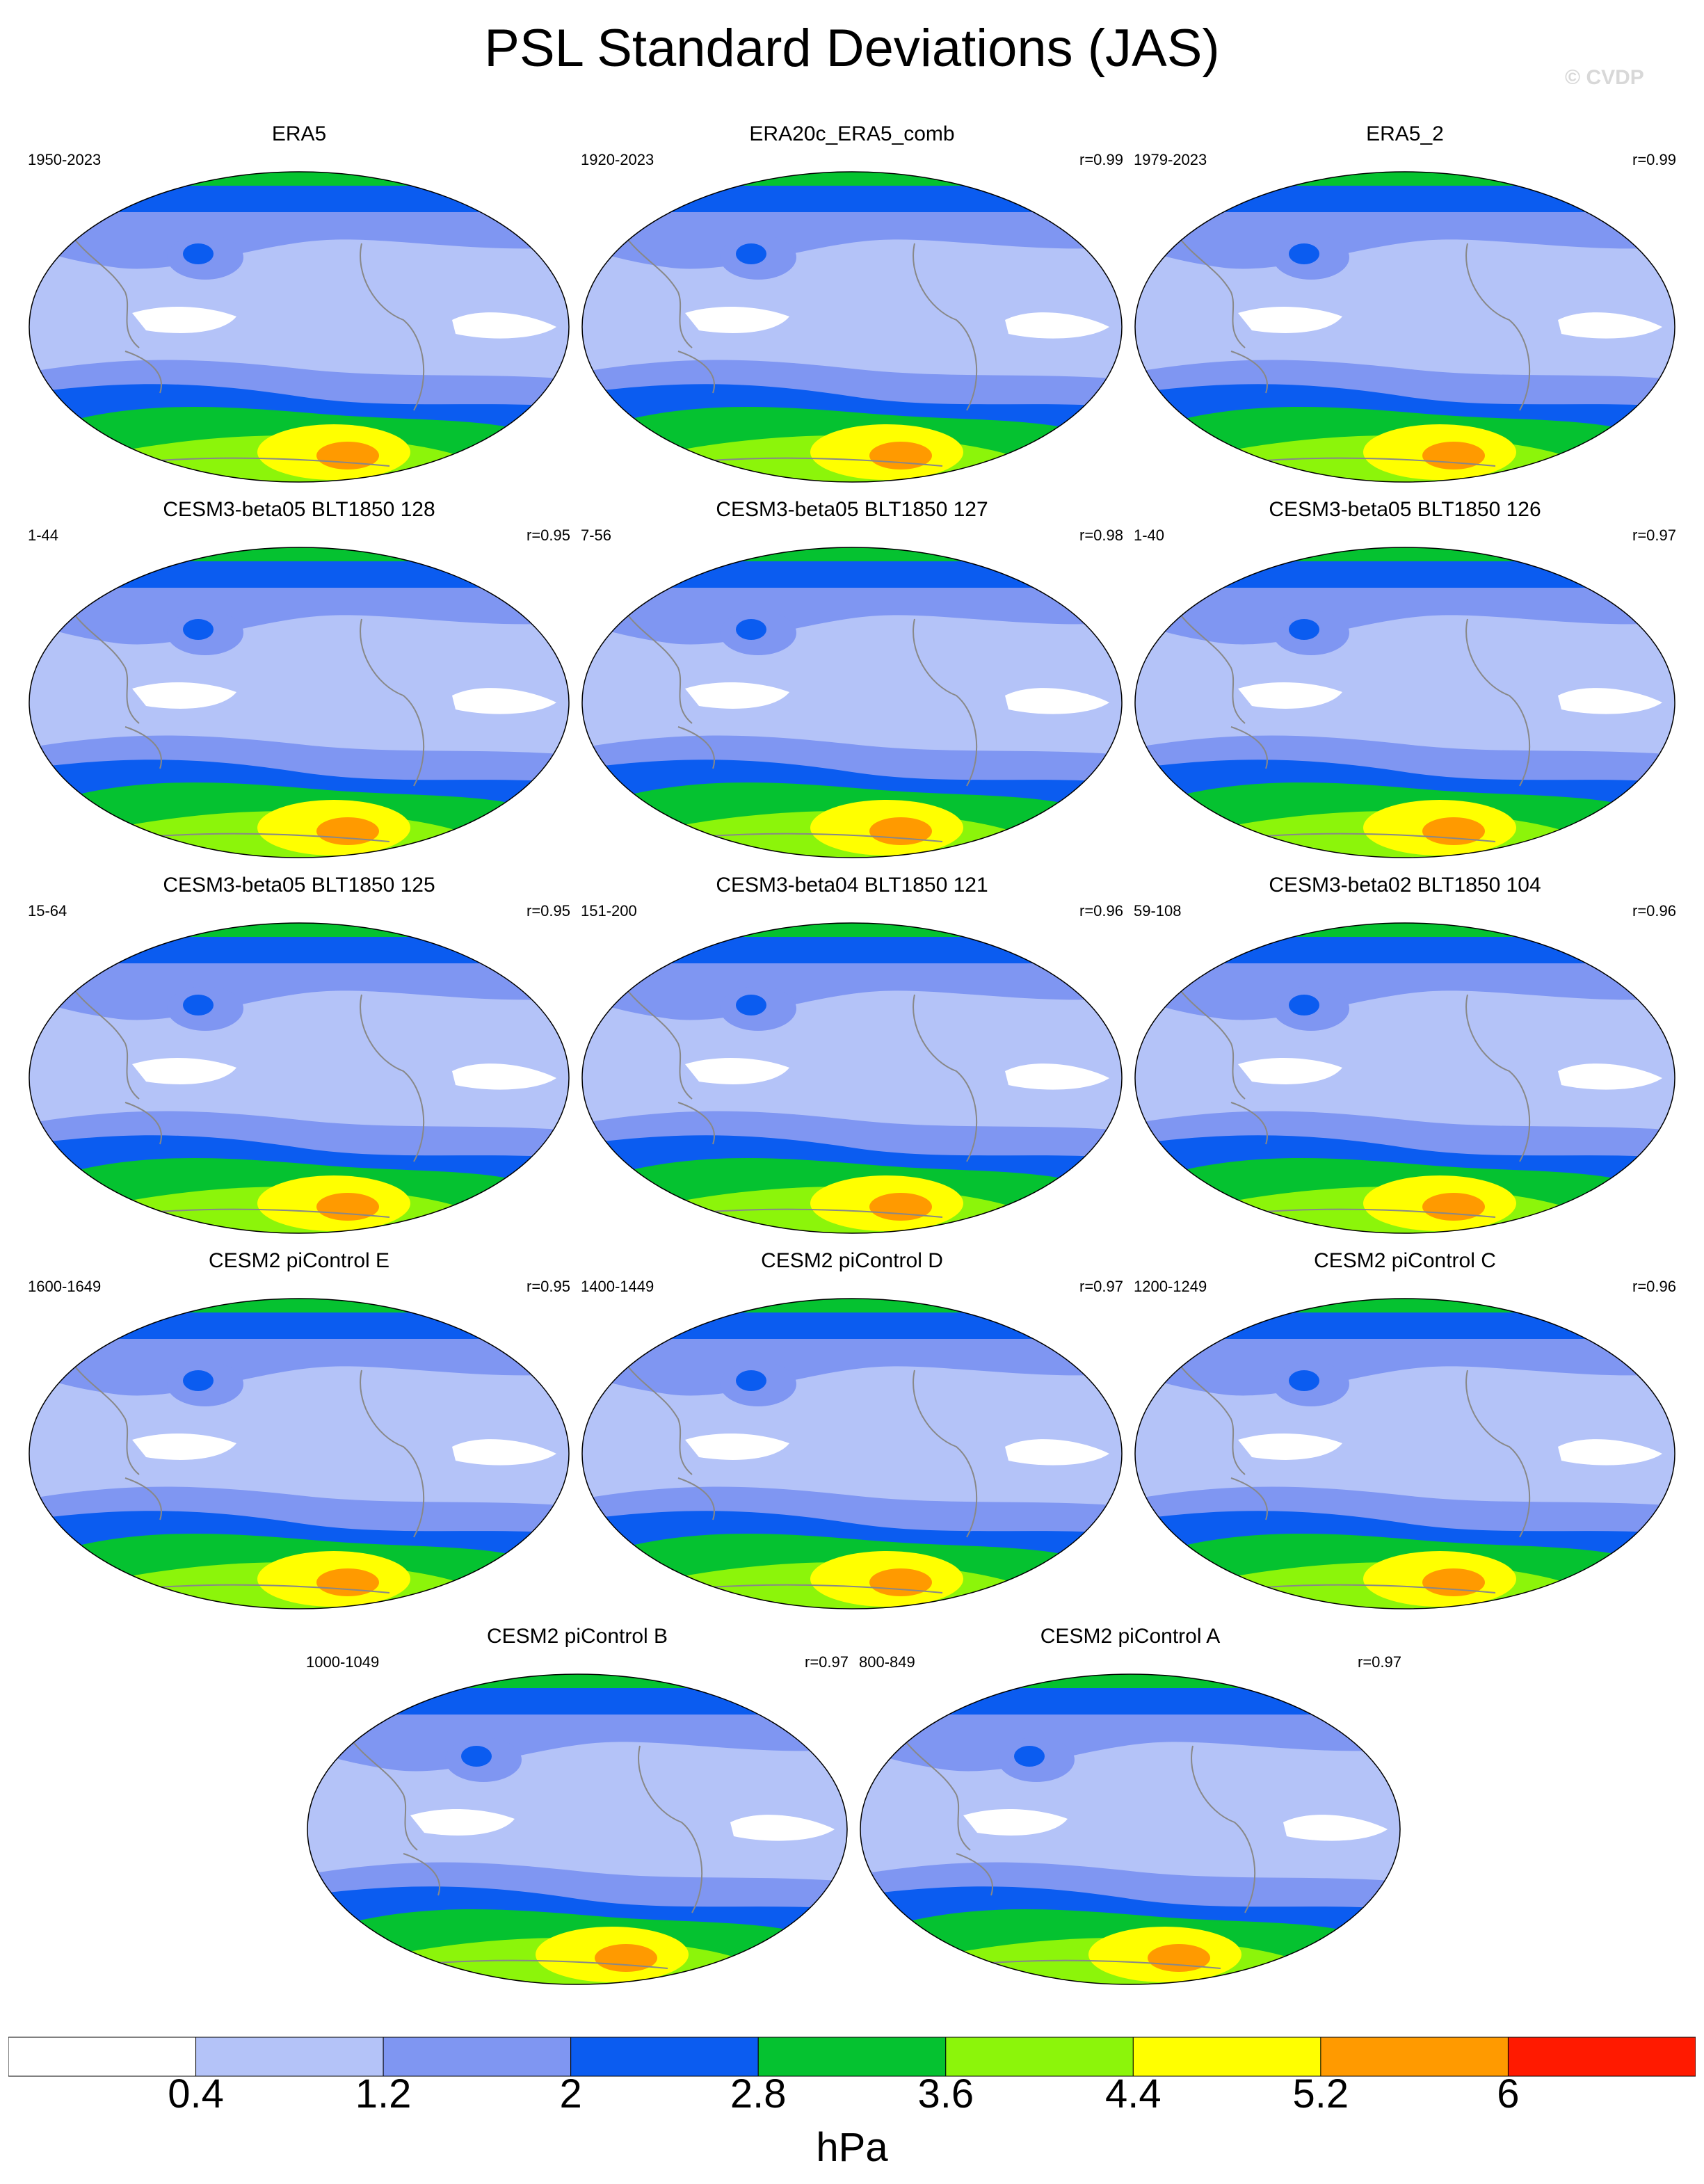  I want to click on map-panel-5: CESM3-beta05 BLT1850 127 7-56 r=0.98, so click(852, 678).